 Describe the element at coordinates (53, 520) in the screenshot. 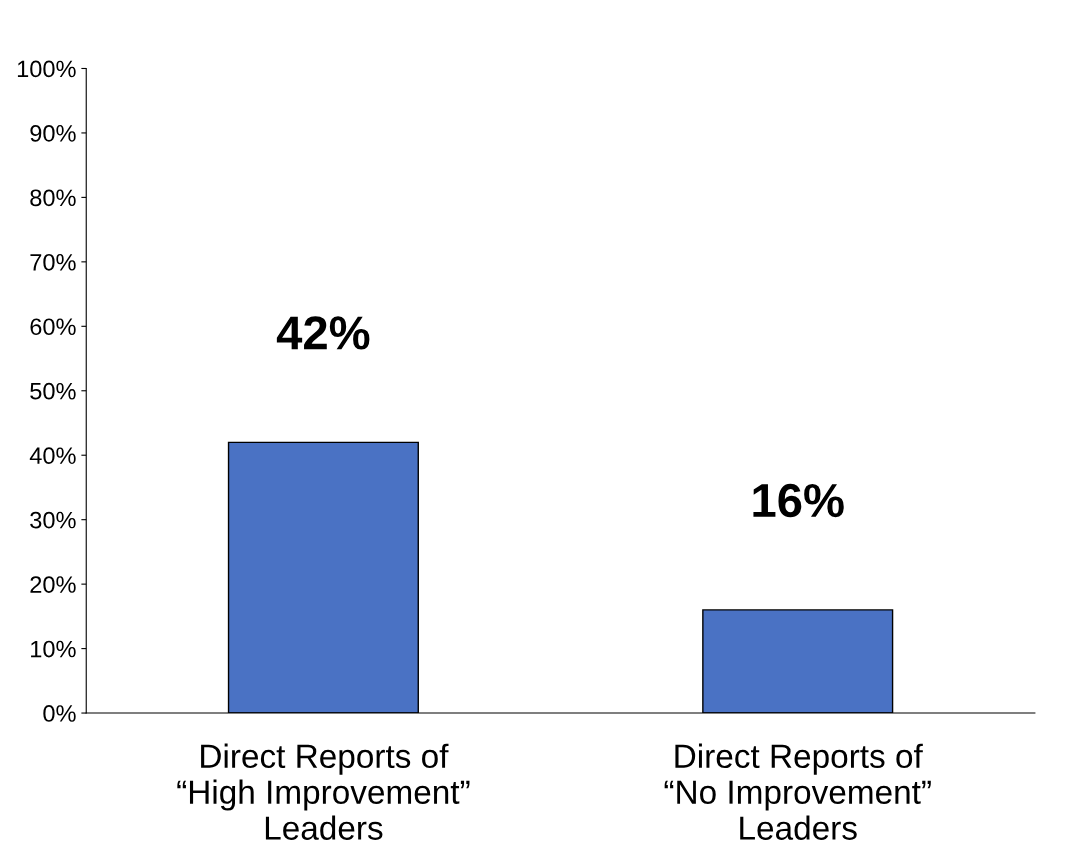

I see `y-tick-label: 30%` at that location.